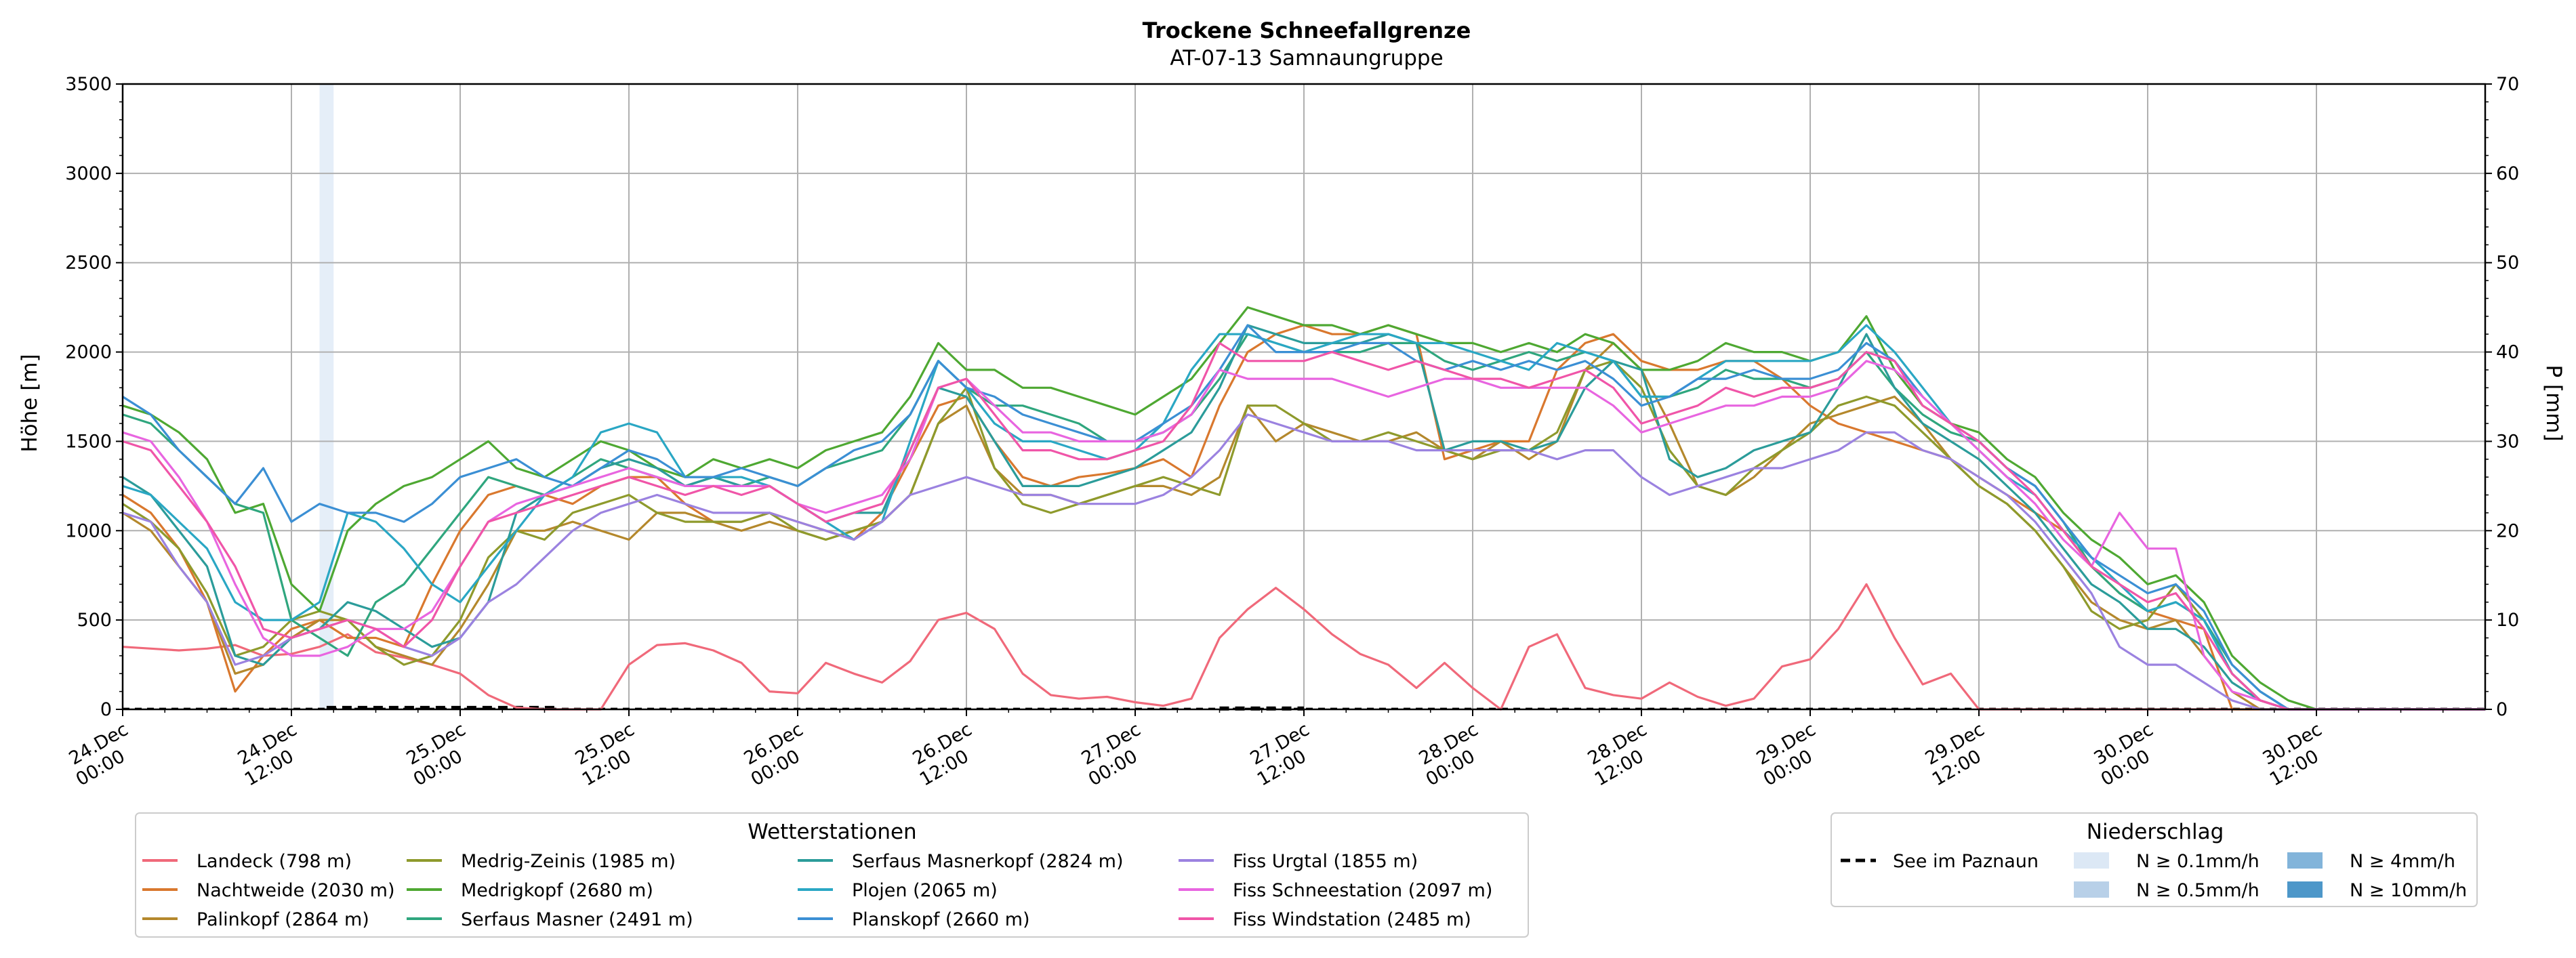 This screenshot has width=2576, height=958. I want to click on y-tick-label-right: 0, so click(2502, 709).